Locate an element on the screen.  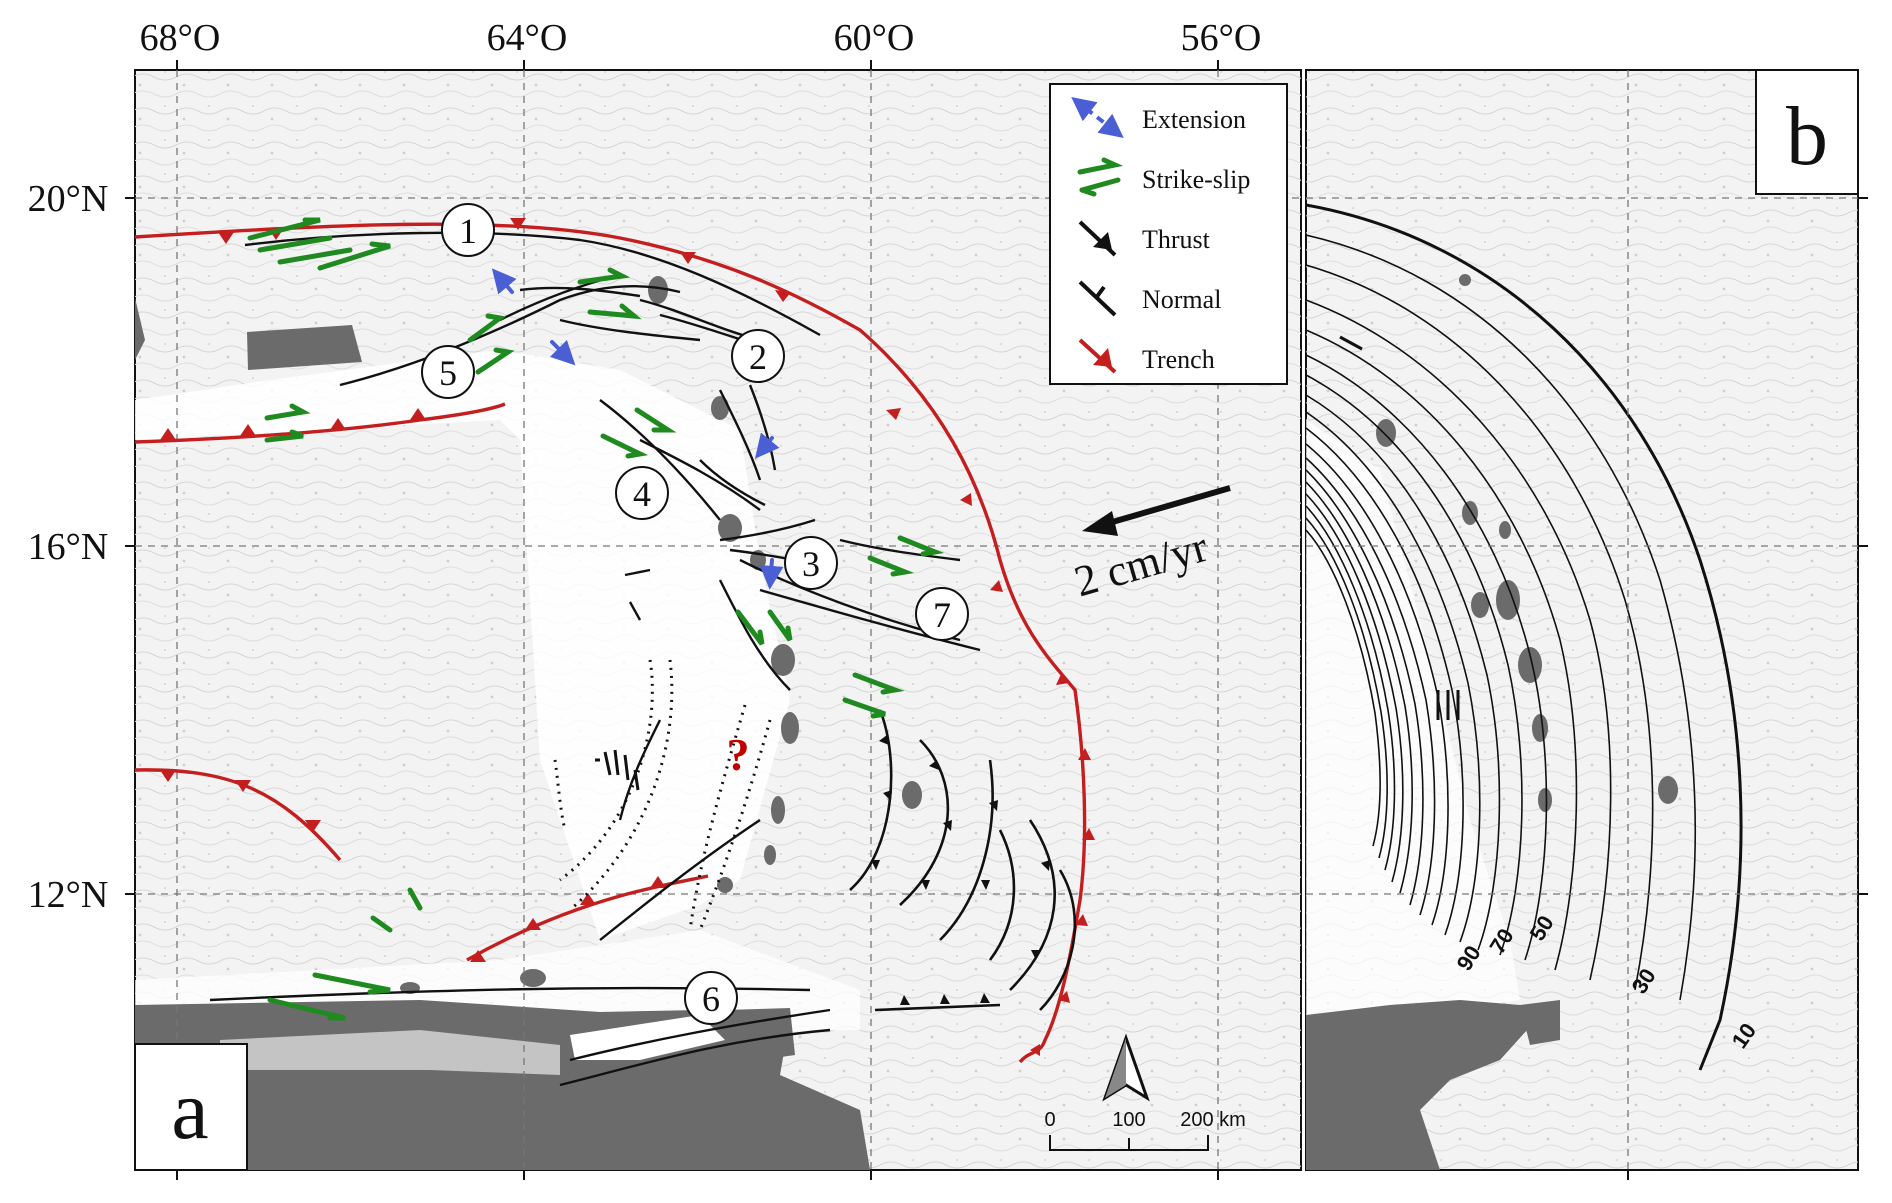
legend-item-extension: Extension is located at coordinates (1158, 117).